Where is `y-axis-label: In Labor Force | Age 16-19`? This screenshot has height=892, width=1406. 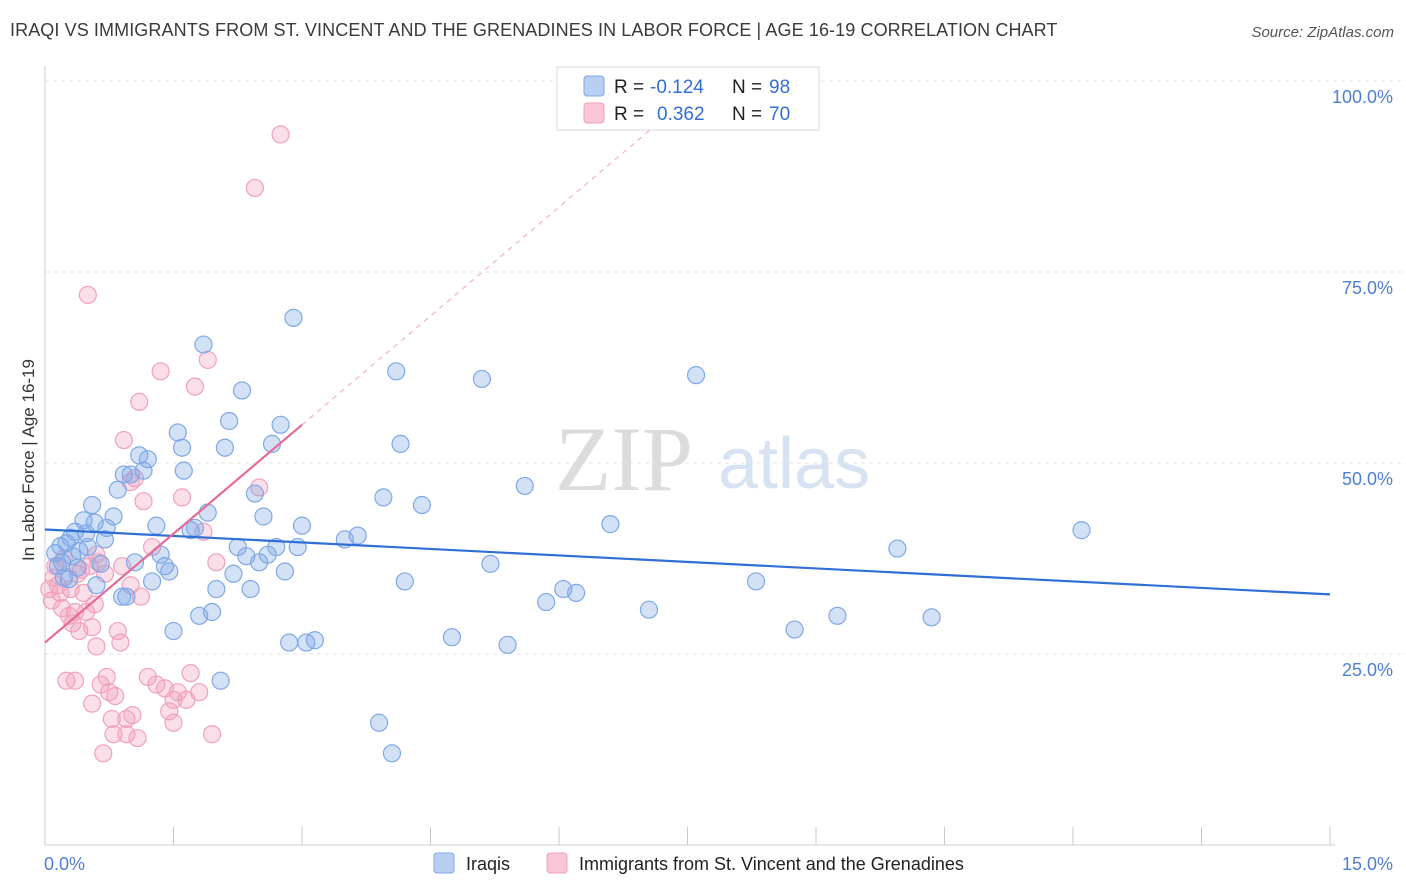
y-axis-label: In Labor Force | Age 16-19 is located at coordinates (28, 460).